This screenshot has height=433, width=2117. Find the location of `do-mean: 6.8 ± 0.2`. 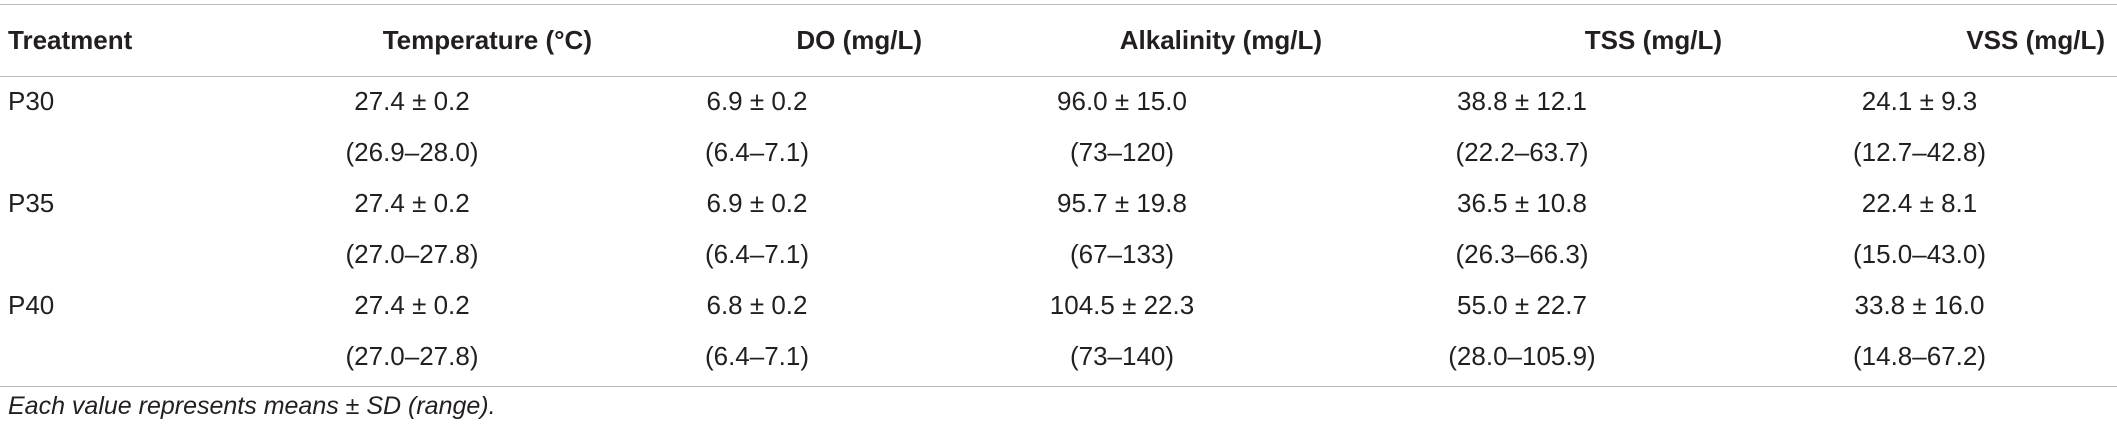

do-mean: 6.8 ± 0.2 is located at coordinates (757, 305).